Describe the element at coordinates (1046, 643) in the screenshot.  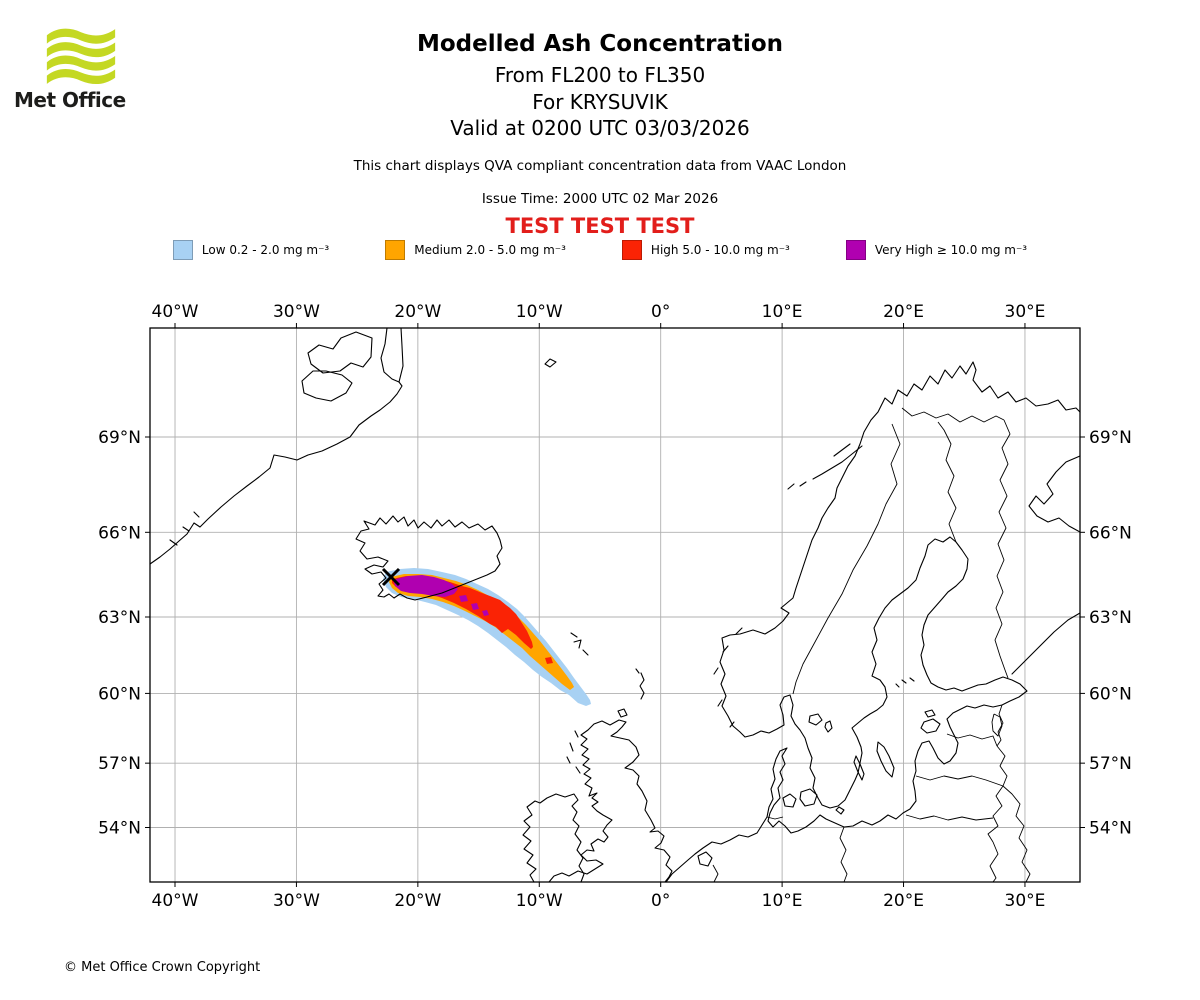
I see `coastline-lake-ladoga` at that location.